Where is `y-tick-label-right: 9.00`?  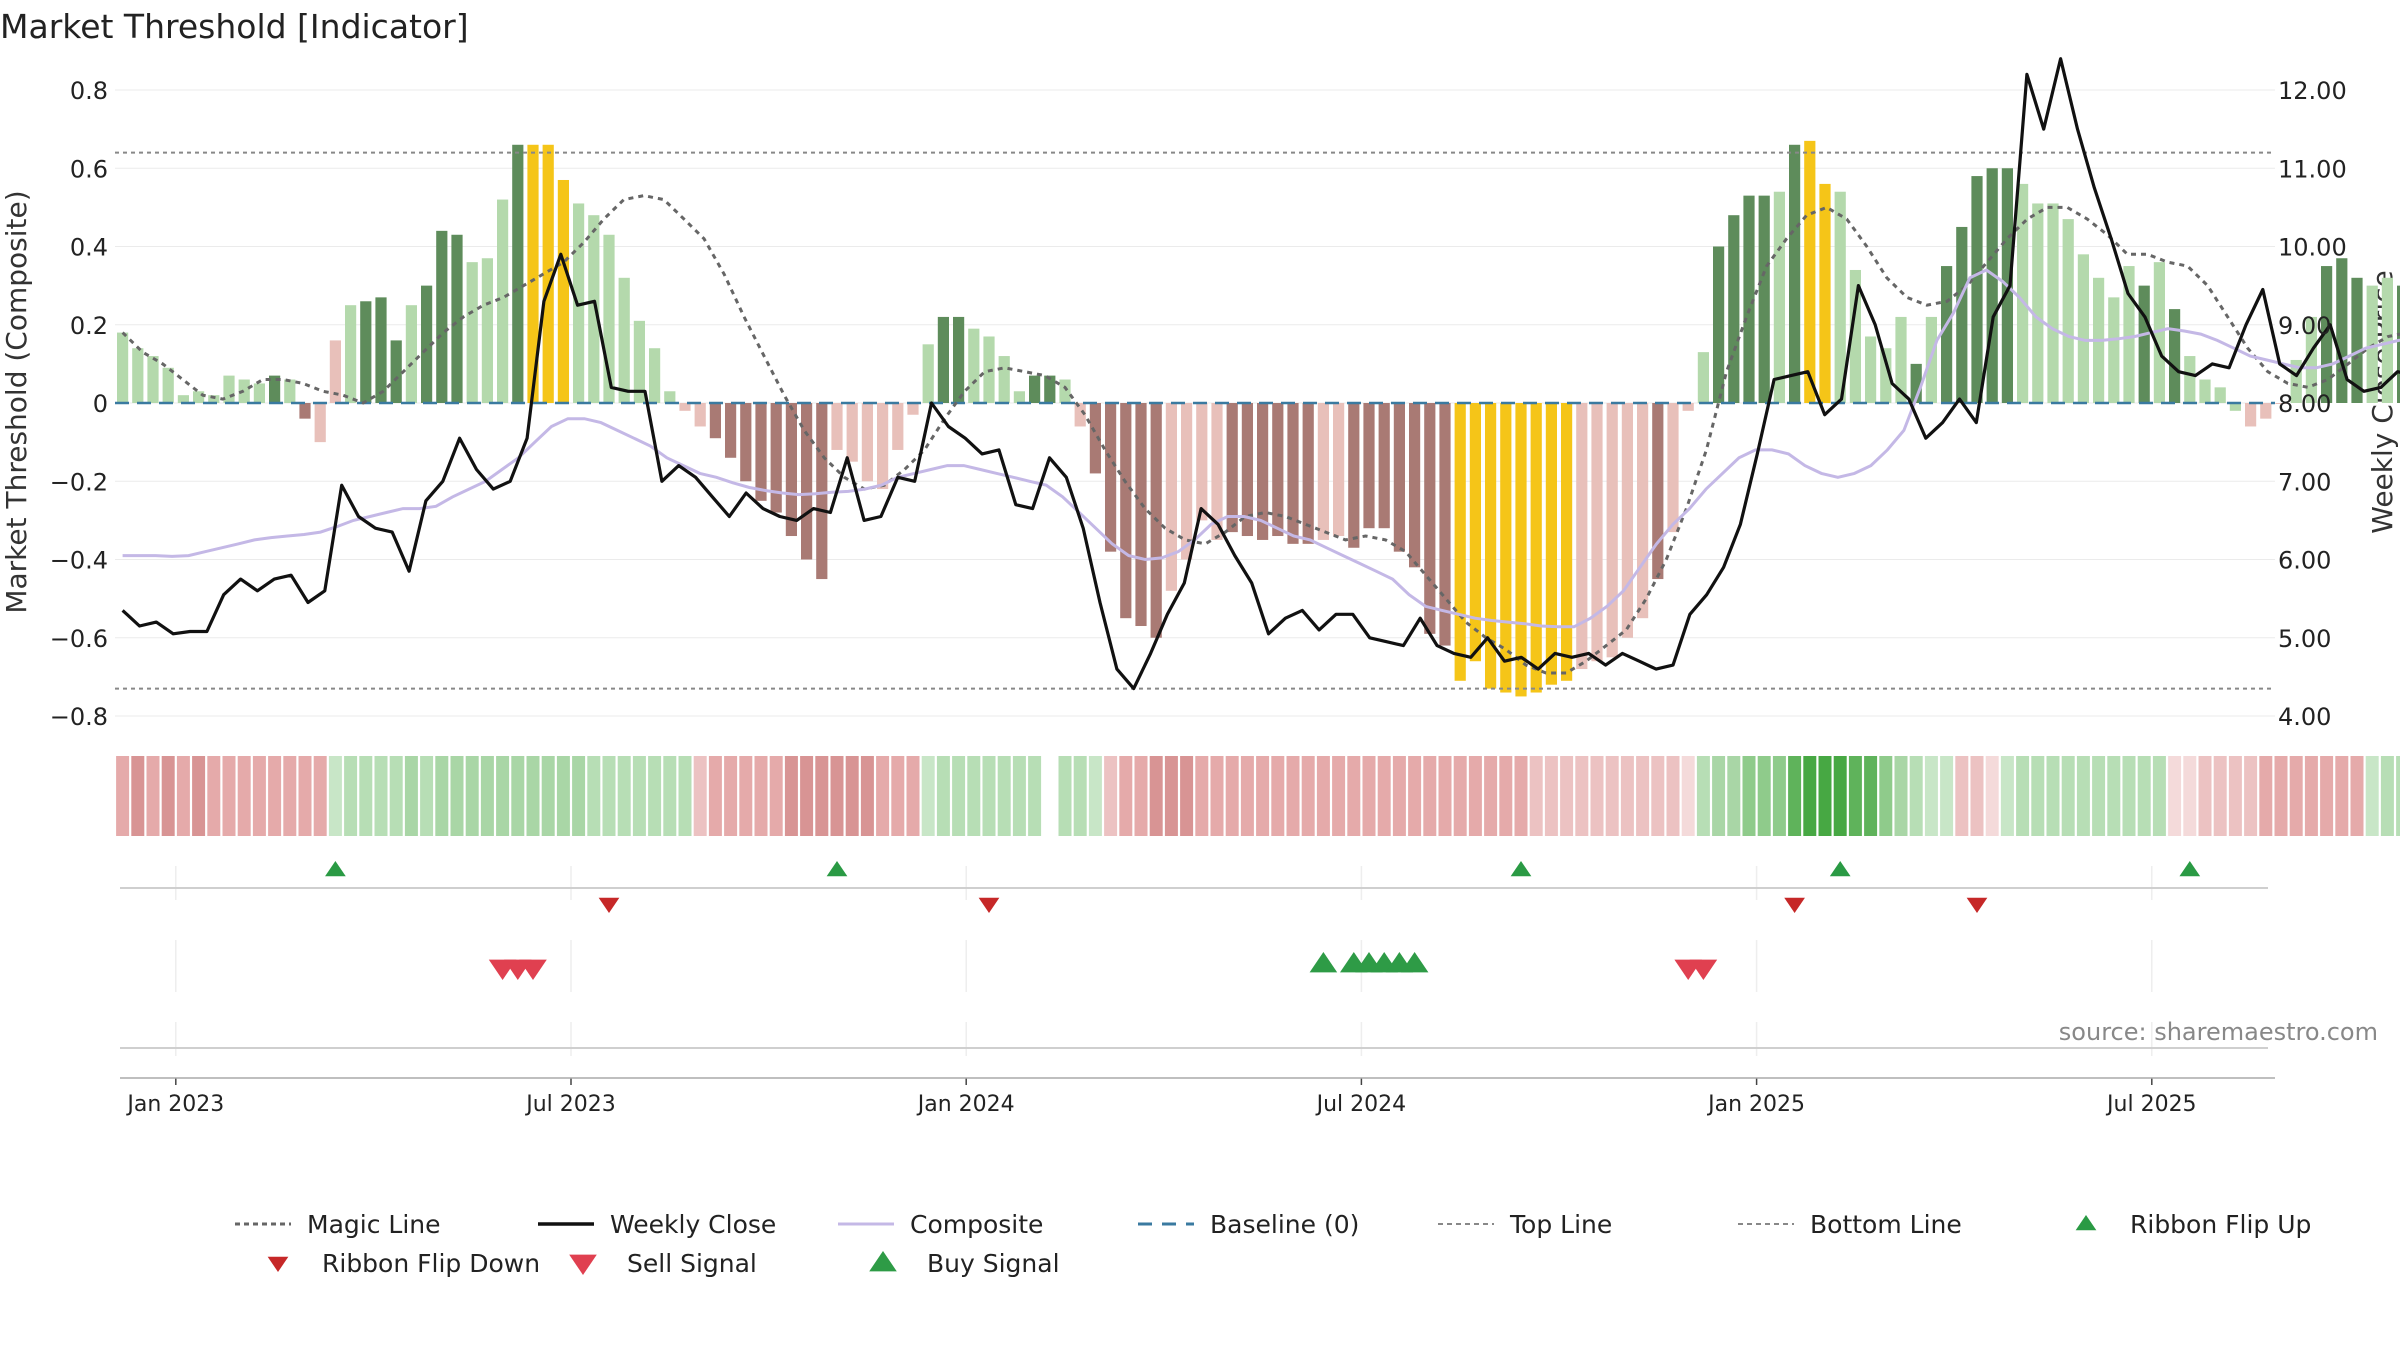
y-tick-label-right: 9.00 is located at coordinates (2304, 326).